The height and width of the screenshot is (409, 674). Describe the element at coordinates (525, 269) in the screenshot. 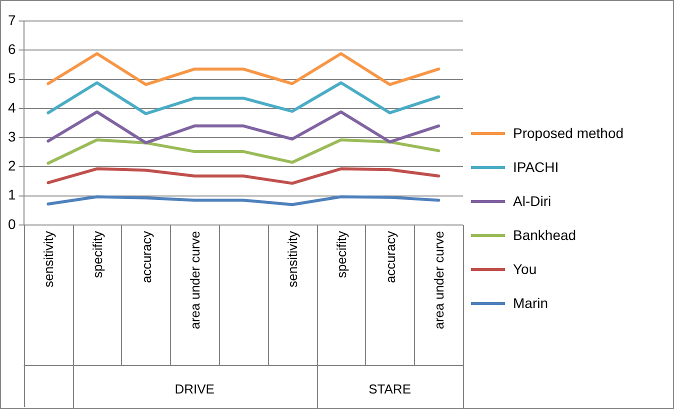

I see `legend-label: You` at that location.